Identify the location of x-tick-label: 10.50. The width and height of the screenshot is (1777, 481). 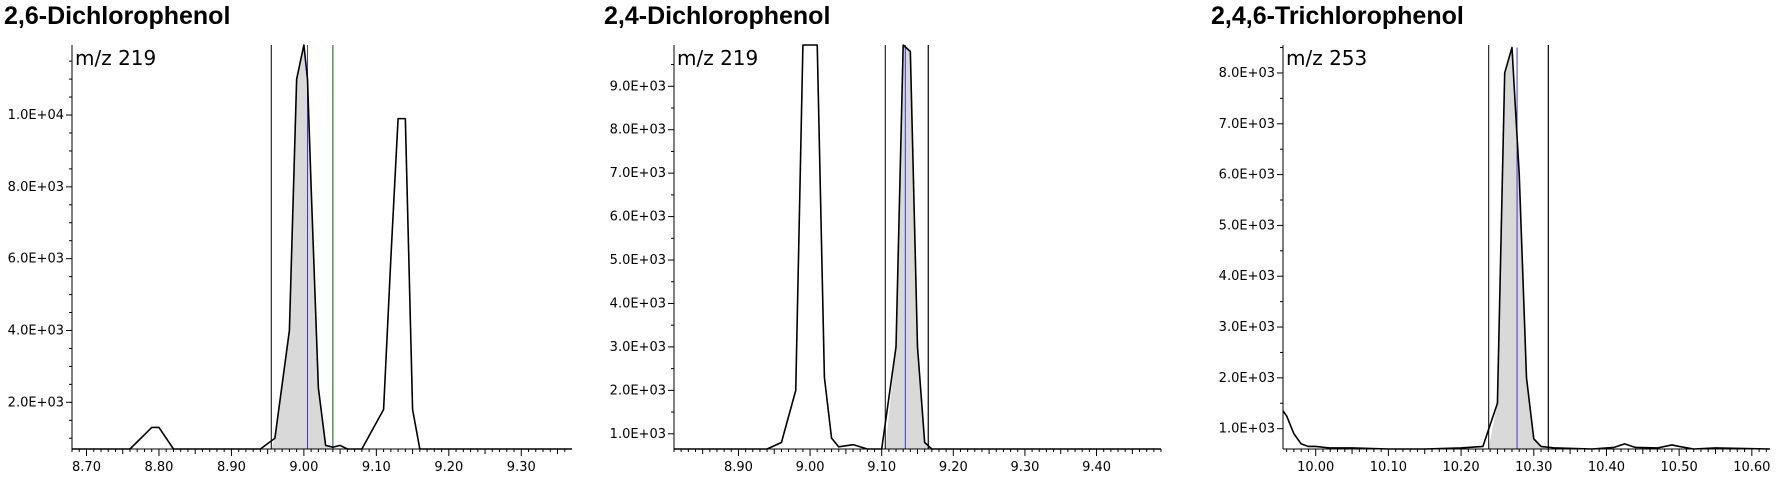
(1679, 467).